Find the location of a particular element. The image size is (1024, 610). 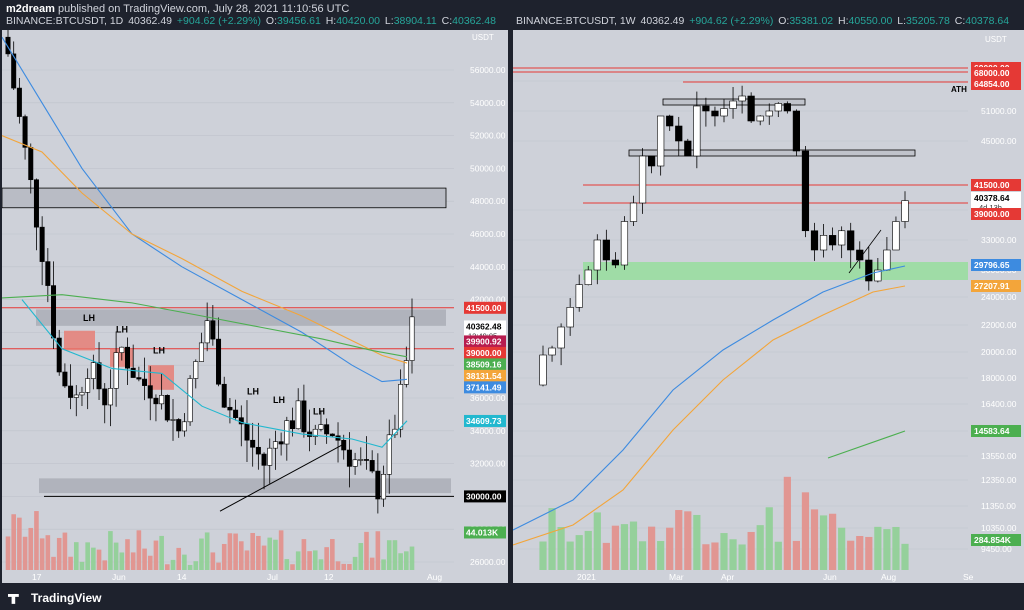

price-label: 68000.00 is located at coordinates (992, 73).